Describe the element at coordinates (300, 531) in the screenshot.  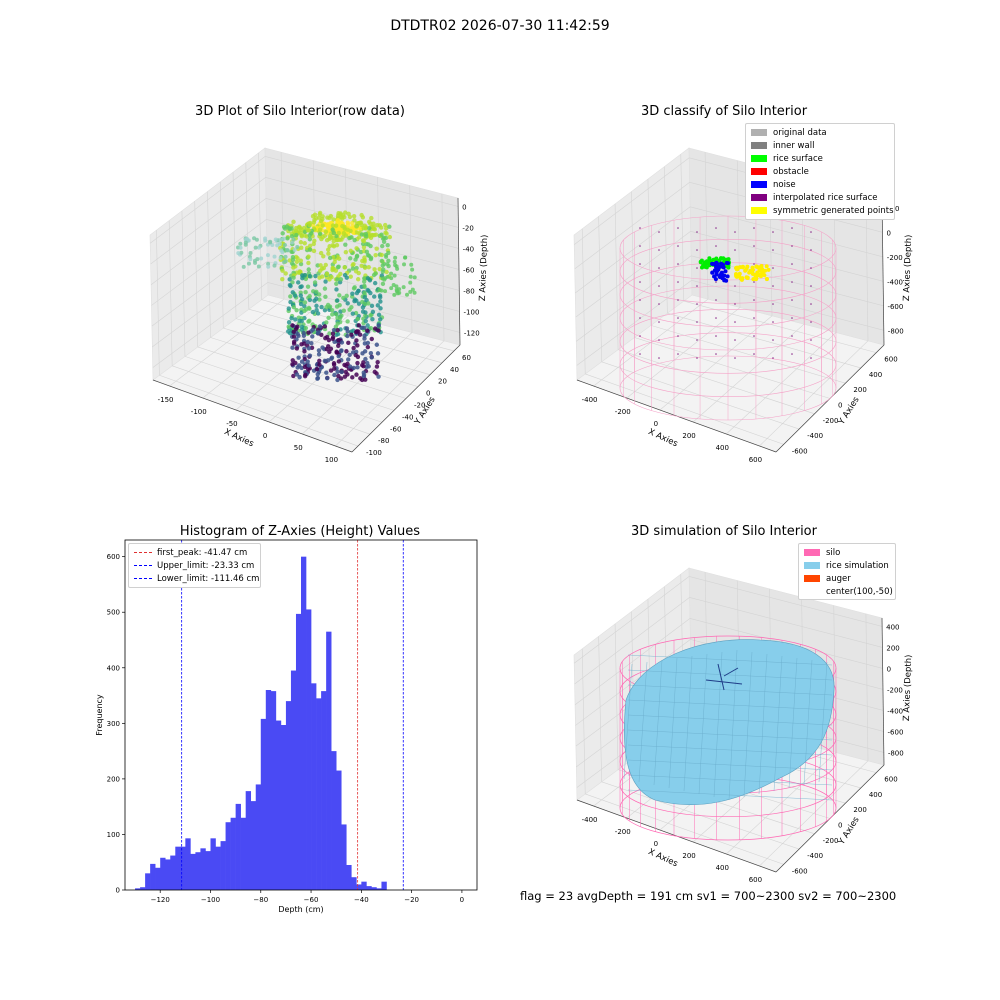
I see `histogram-title: Histogram of Z-Axies (Height) Values` at that location.